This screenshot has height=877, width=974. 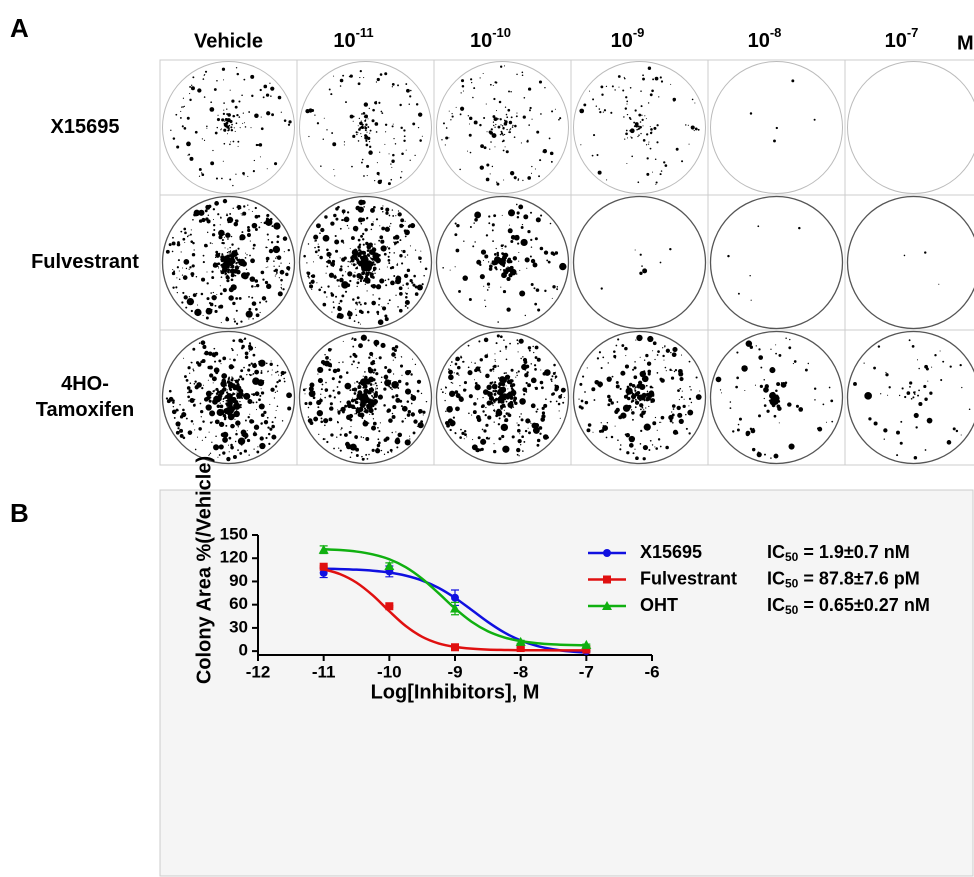 I want to click on y-tick-label: 150, so click(x=234, y=533).